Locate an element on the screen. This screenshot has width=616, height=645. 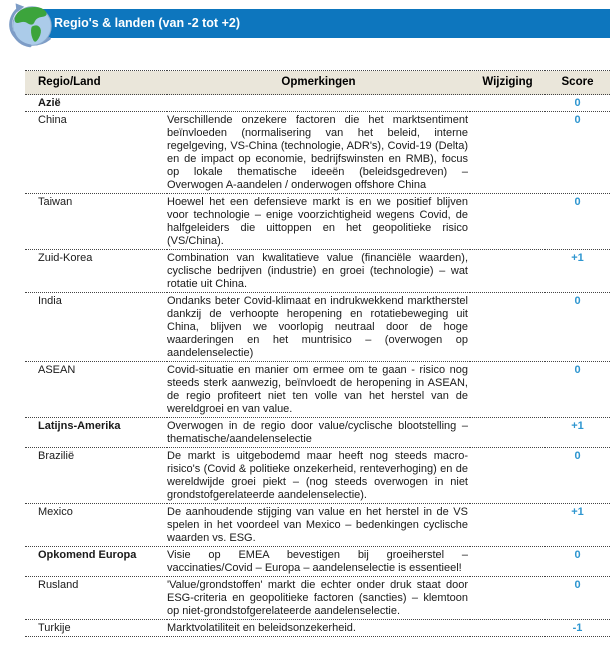
region-cell: Azië is located at coordinates (96, 103).